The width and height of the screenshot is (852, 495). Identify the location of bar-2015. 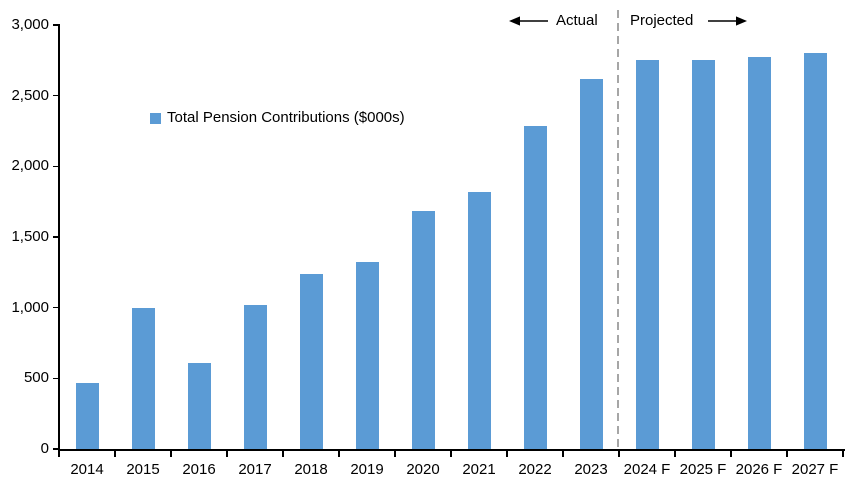
(143, 378).